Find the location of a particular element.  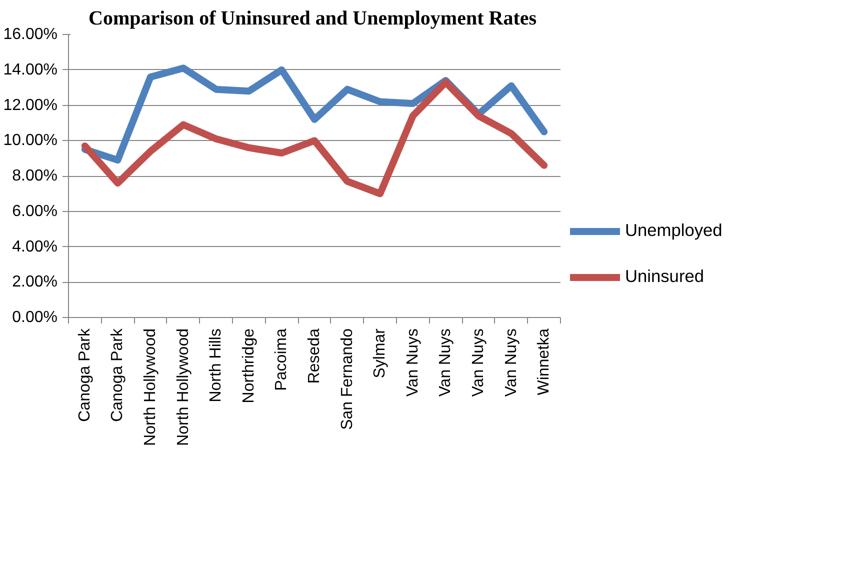

x-tick-label: Reseda is located at coordinates (314, 356).